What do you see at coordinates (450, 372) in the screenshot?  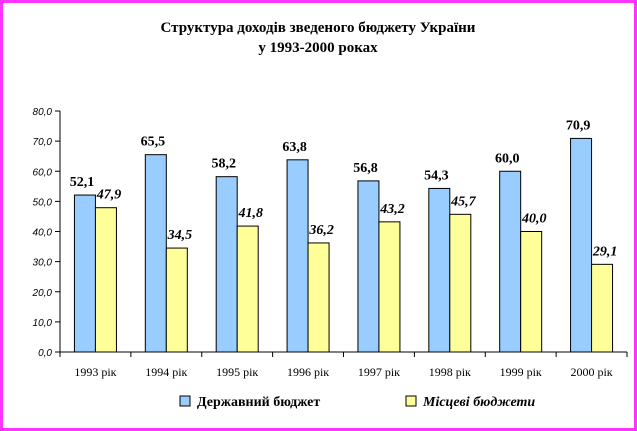 I see `x-tick-label: 1998 рік` at bounding box center [450, 372].